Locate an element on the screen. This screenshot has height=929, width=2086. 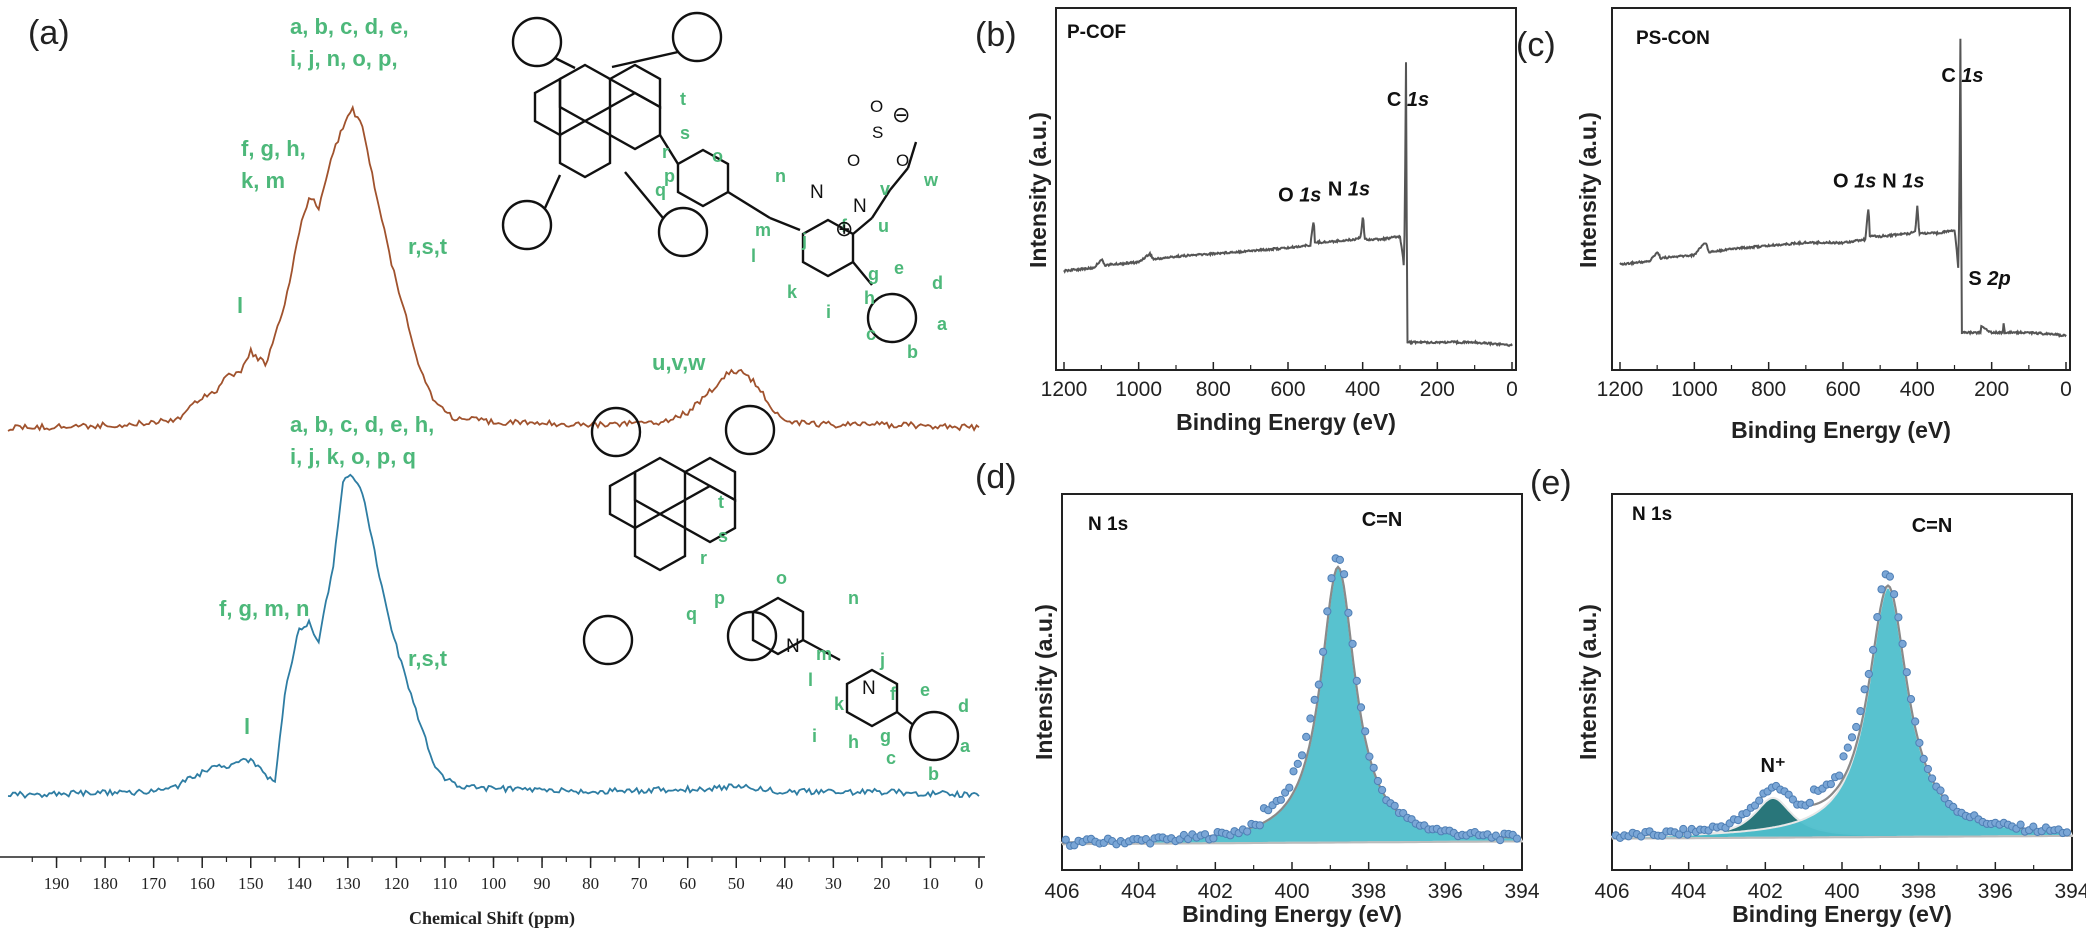
panel-label-b: (b) is located at coordinates (996, 35).